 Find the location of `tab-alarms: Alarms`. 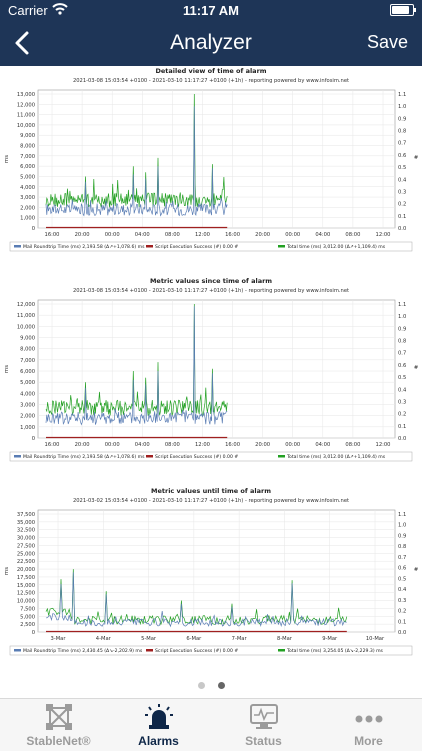

tab-alarms: Alarms is located at coordinates (158, 725).